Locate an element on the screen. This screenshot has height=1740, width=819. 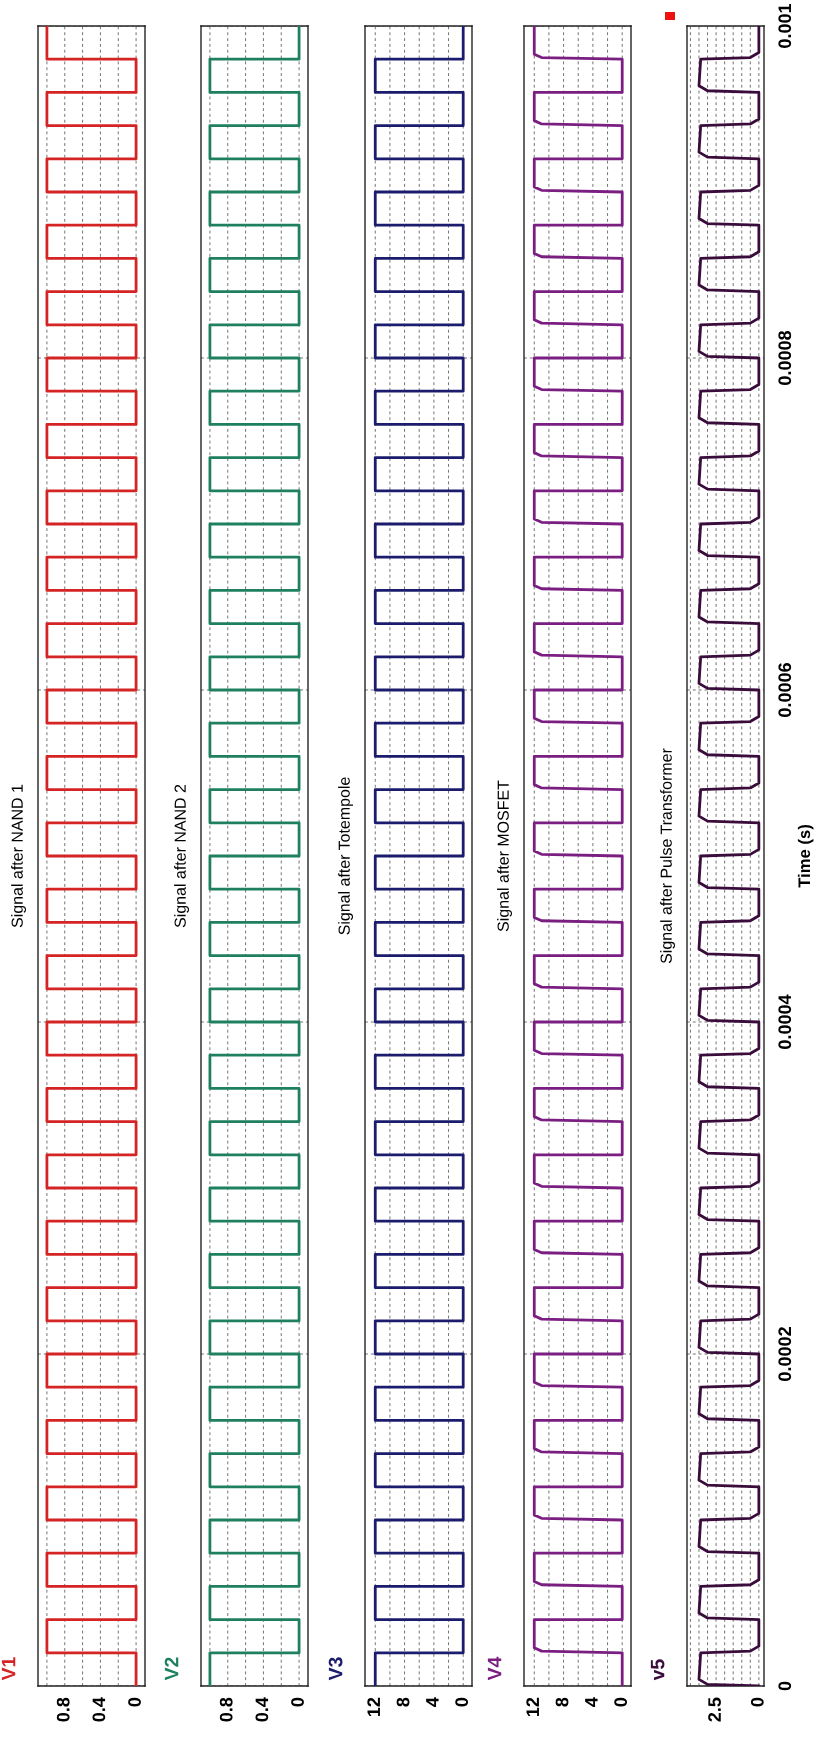
text: Signal after Totempole is located at coordinates (345, 856).